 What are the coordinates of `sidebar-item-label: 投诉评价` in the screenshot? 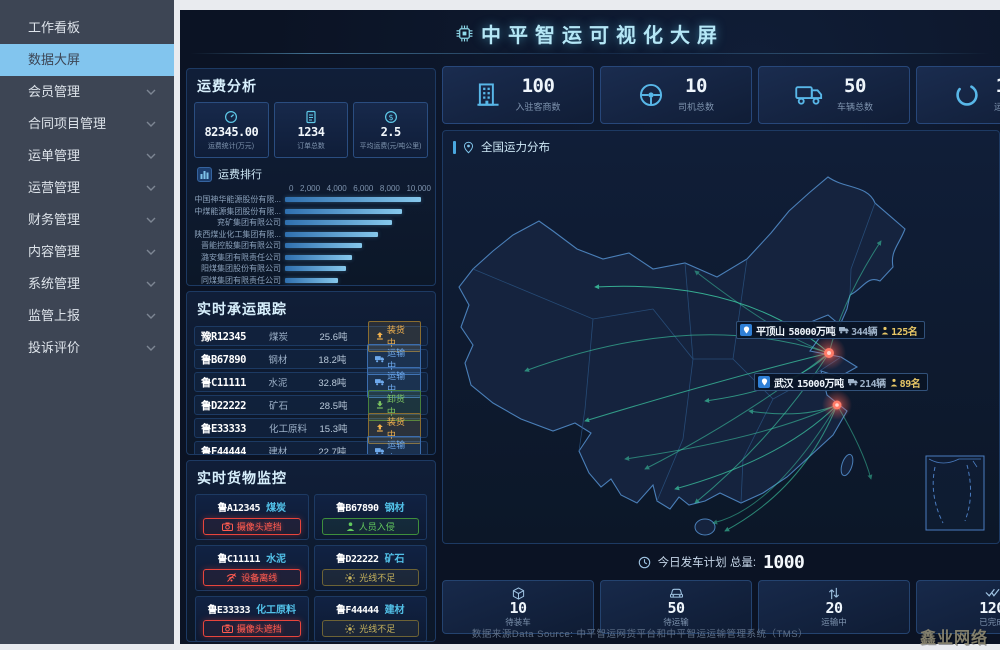 It's located at (54, 347).